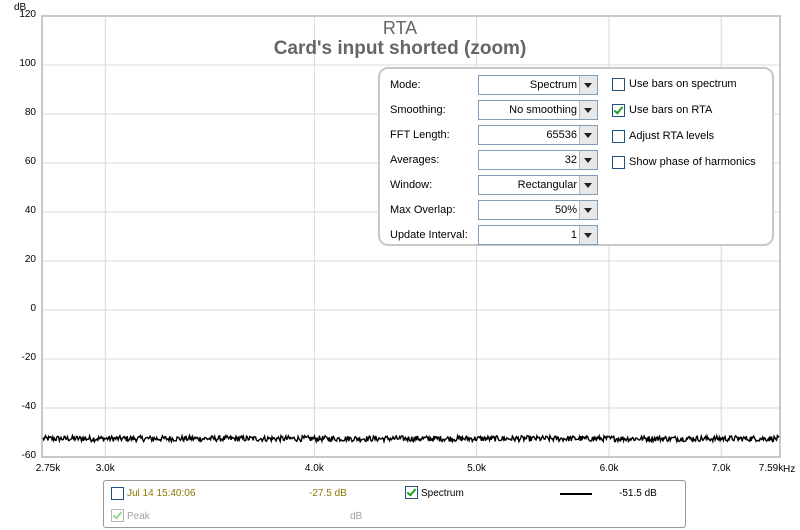 This screenshot has height=530, width=800. I want to click on x-tick-label: 5.0k, so click(477, 468).